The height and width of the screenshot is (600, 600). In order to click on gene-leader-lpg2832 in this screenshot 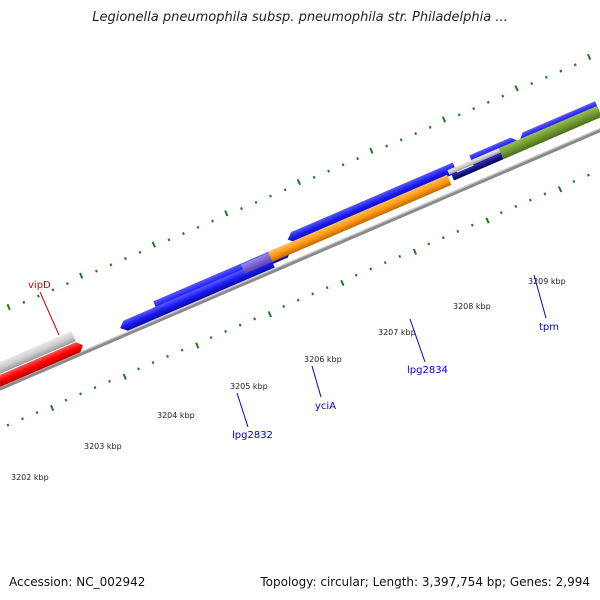, I will do `click(242, 410)`.